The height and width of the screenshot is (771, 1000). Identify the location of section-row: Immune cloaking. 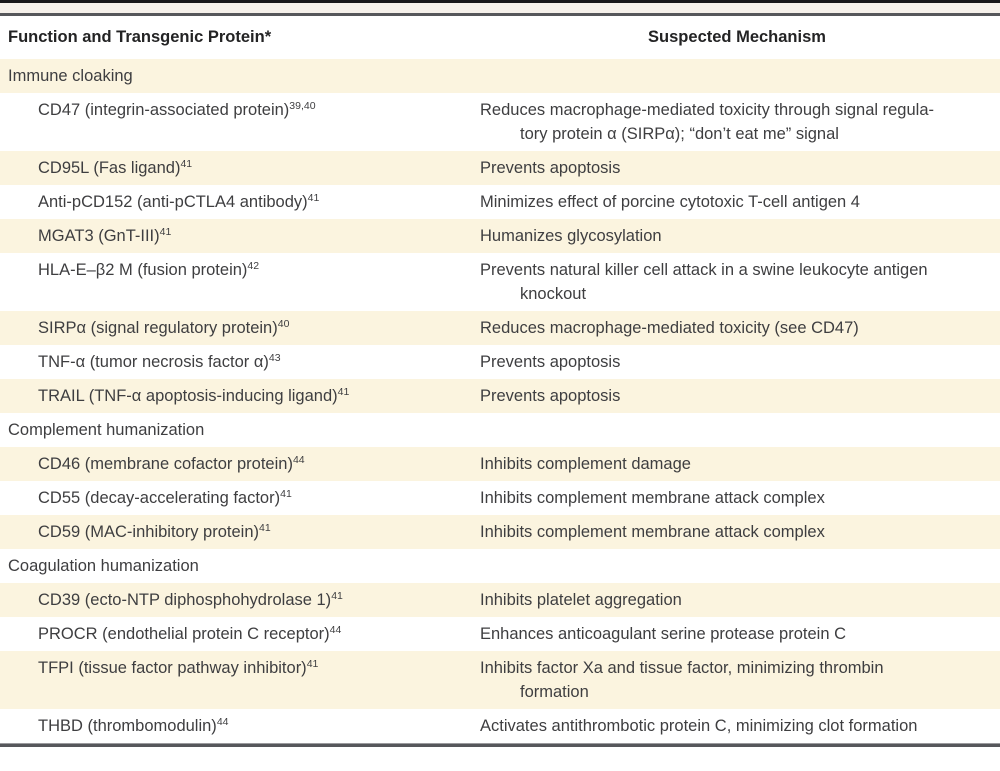
(500, 76).